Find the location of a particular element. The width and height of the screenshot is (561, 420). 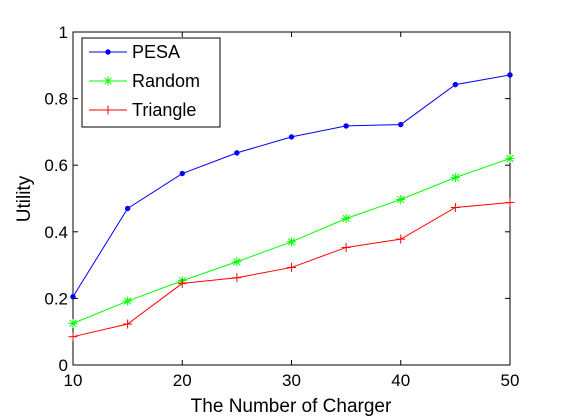

legend-entry-triangle: Triangle is located at coordinates (142, 110).